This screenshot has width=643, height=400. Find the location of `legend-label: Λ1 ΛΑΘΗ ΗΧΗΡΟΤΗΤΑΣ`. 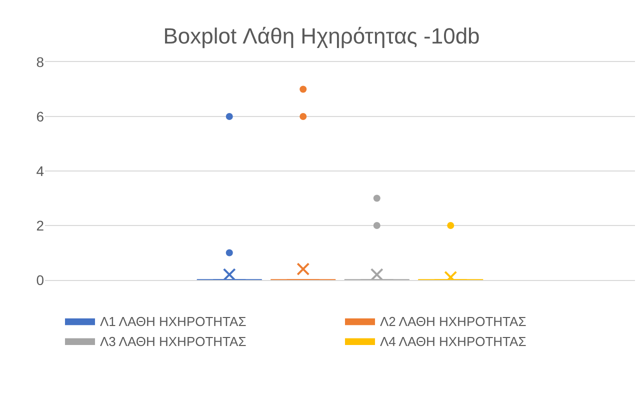

legend-label: Λ1 ΛΑΘΗ ΗΧΗΡΟΤΗΤΑΣ is located at coordinates (173, 322).